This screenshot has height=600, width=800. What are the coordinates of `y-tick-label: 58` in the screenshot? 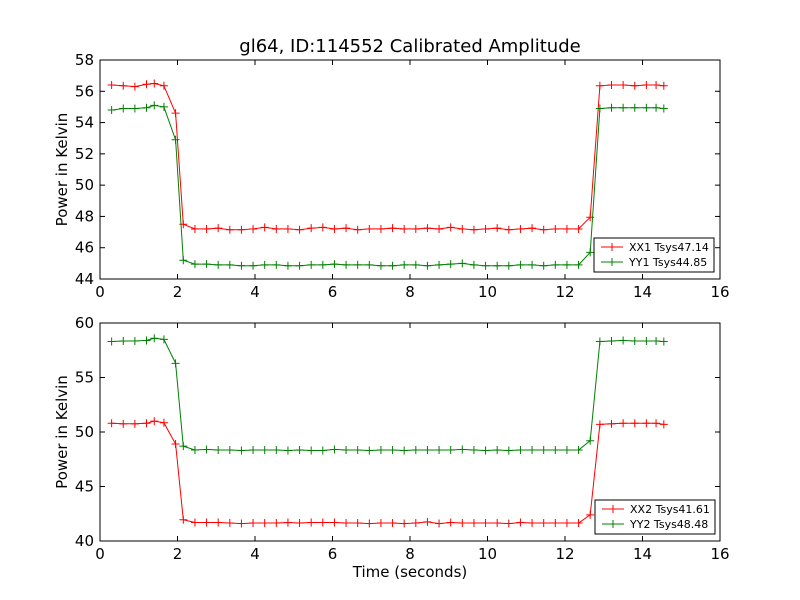 It's located at (84, 60).